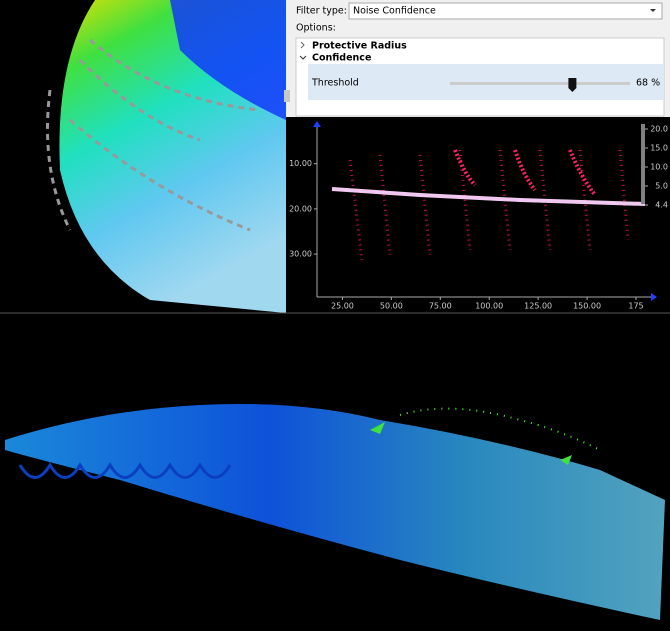  Describe the element at coordinates (287, 96) in the screenshot. I see `splitter` at that location.